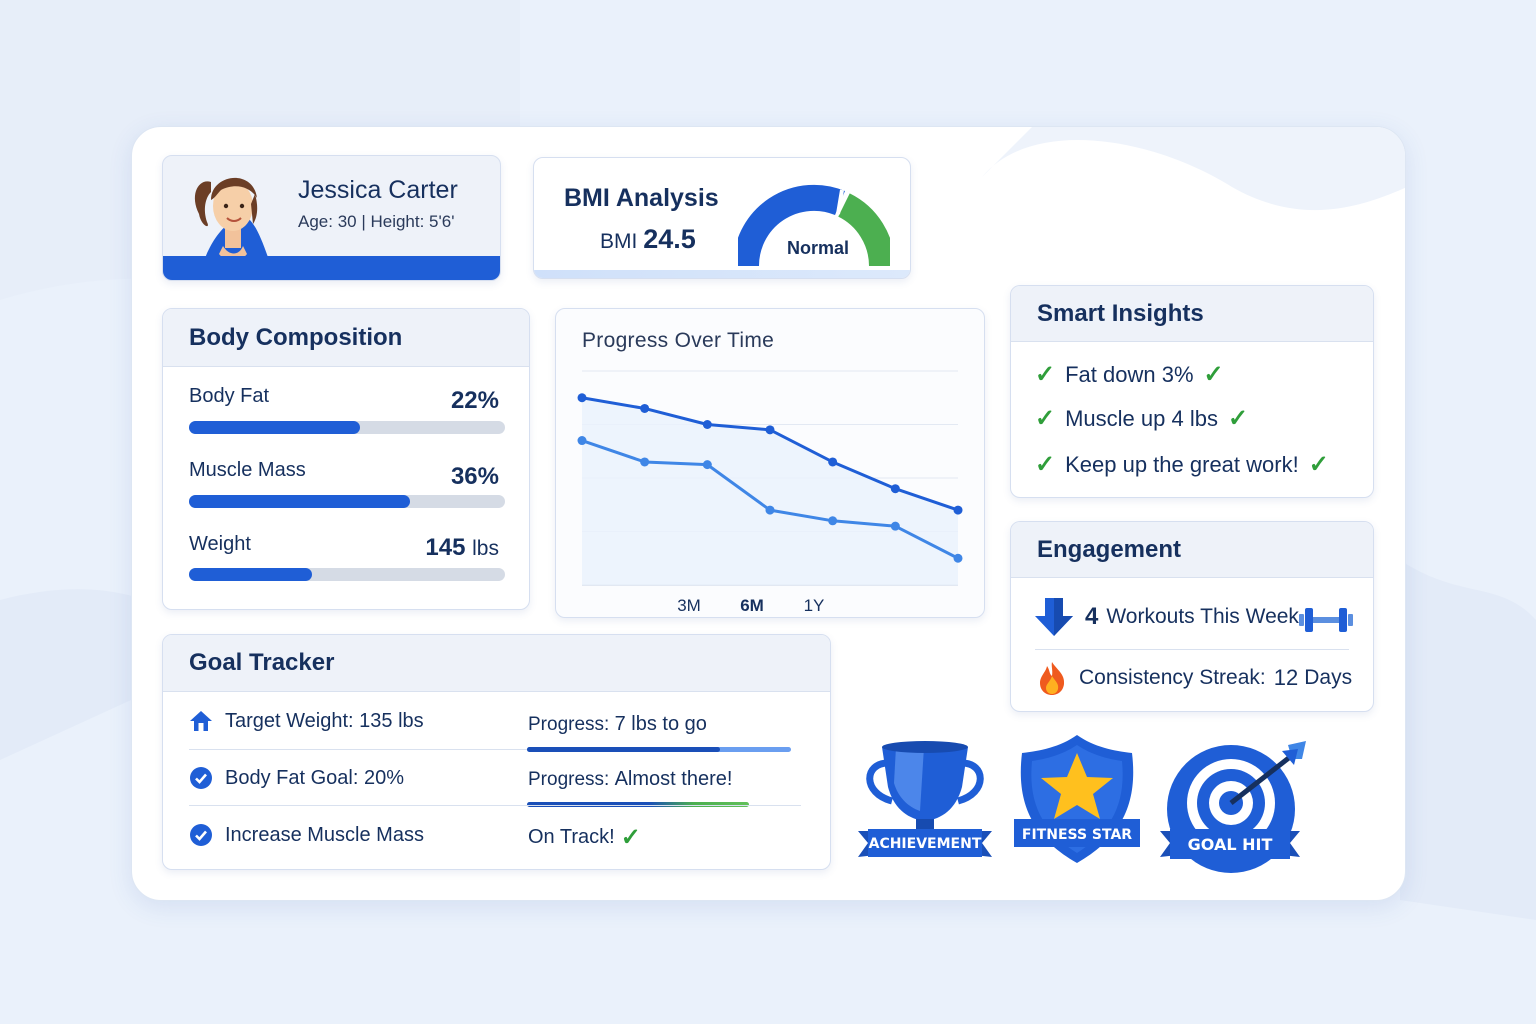 The height and width of the screenshot is (1024, 1536). Describe the element at coordinates (1077, 800) in the screenshot. I see `fitness-star-badge: FITNESS STAR` at that location.